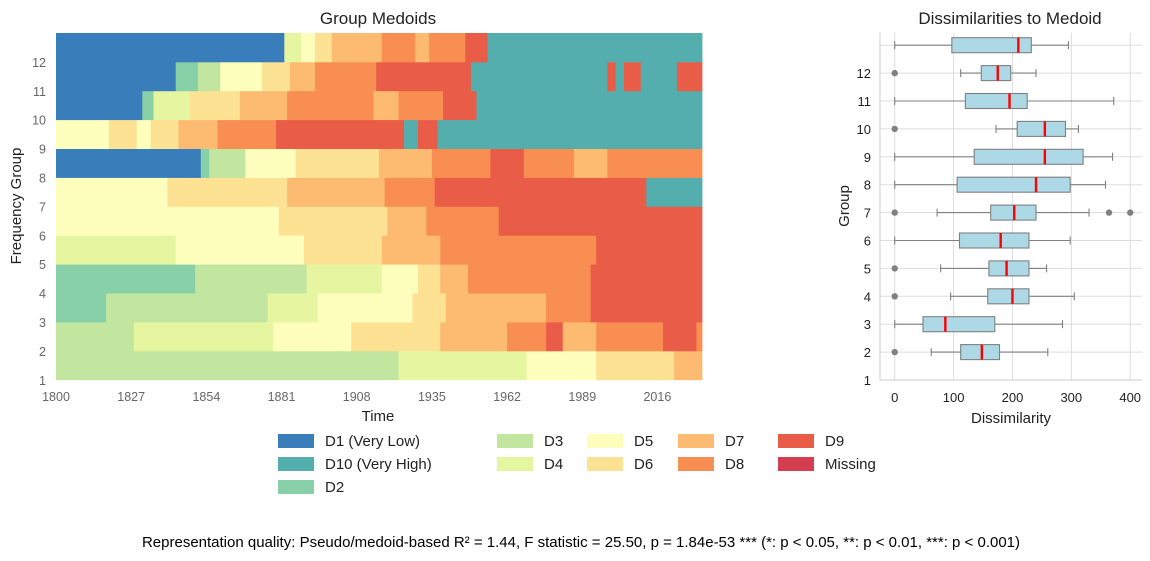 The height and width of the screenshot is (561, 1150). Describe the element at coordinates (844, 206) in the screenshot. I see `right-y-axis-label: Group` at that location.